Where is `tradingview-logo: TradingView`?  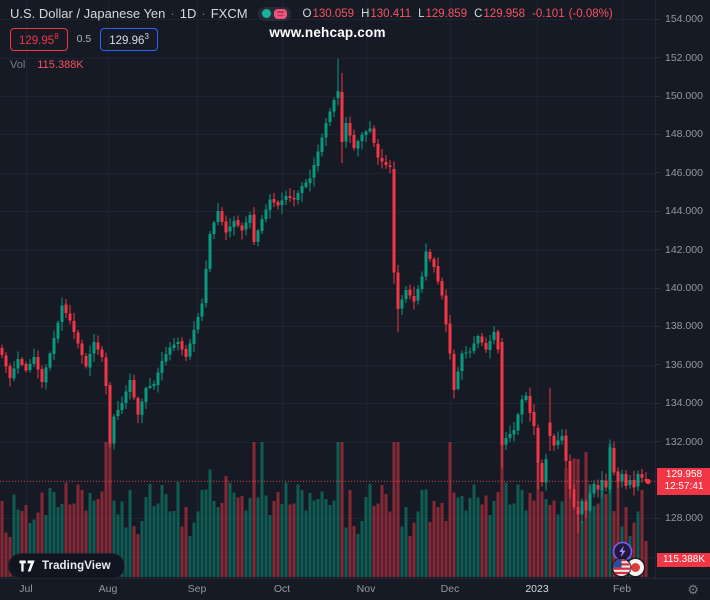 tradingview-logo: TradingView is located at coordinates (66, 566).